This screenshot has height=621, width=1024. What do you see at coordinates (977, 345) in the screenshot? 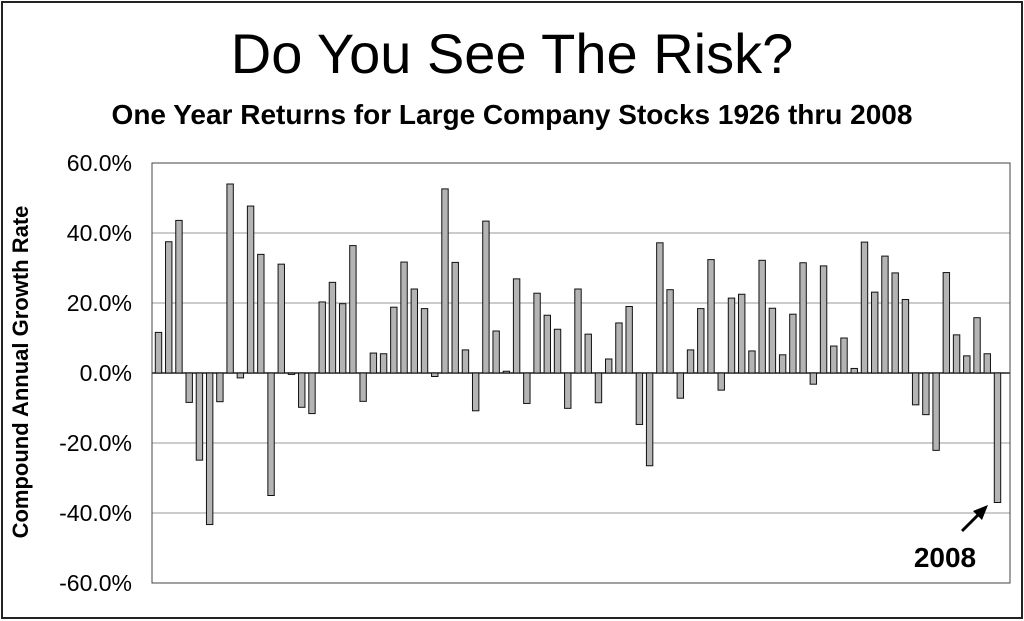
I see `bar-2006` at bounding box center [977, 345].